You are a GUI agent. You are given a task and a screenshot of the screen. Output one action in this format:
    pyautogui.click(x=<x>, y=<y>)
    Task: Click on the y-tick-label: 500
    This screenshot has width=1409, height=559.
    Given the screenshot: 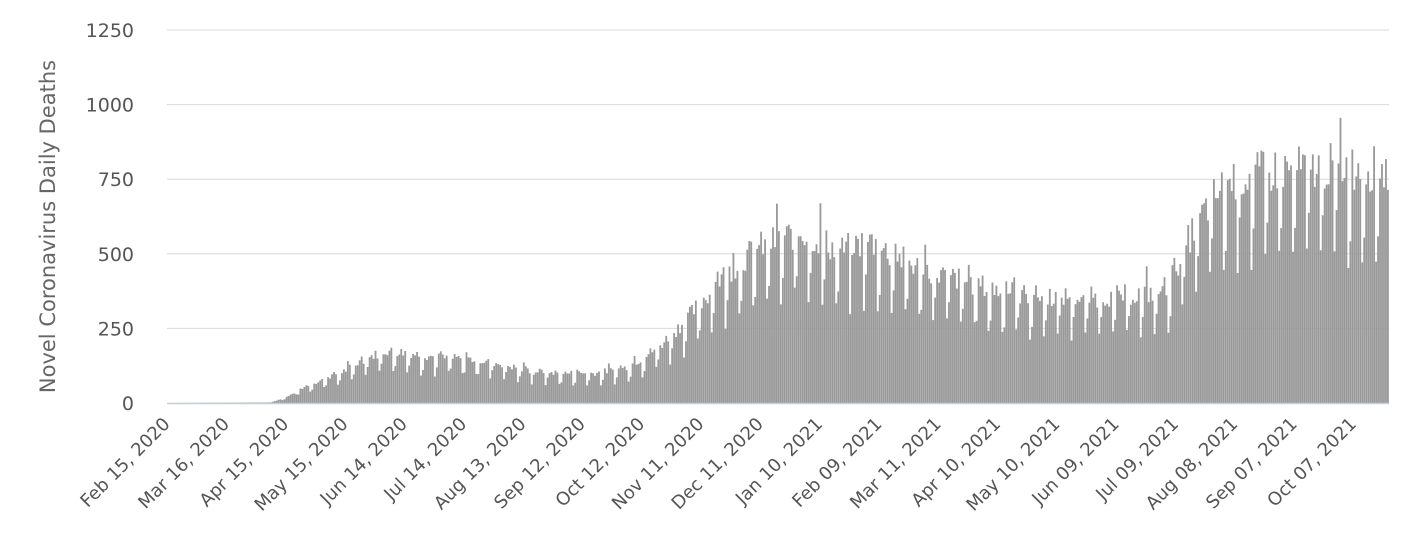 What is the action you would take?
    pyautogui.click(x=116, y=255)
    